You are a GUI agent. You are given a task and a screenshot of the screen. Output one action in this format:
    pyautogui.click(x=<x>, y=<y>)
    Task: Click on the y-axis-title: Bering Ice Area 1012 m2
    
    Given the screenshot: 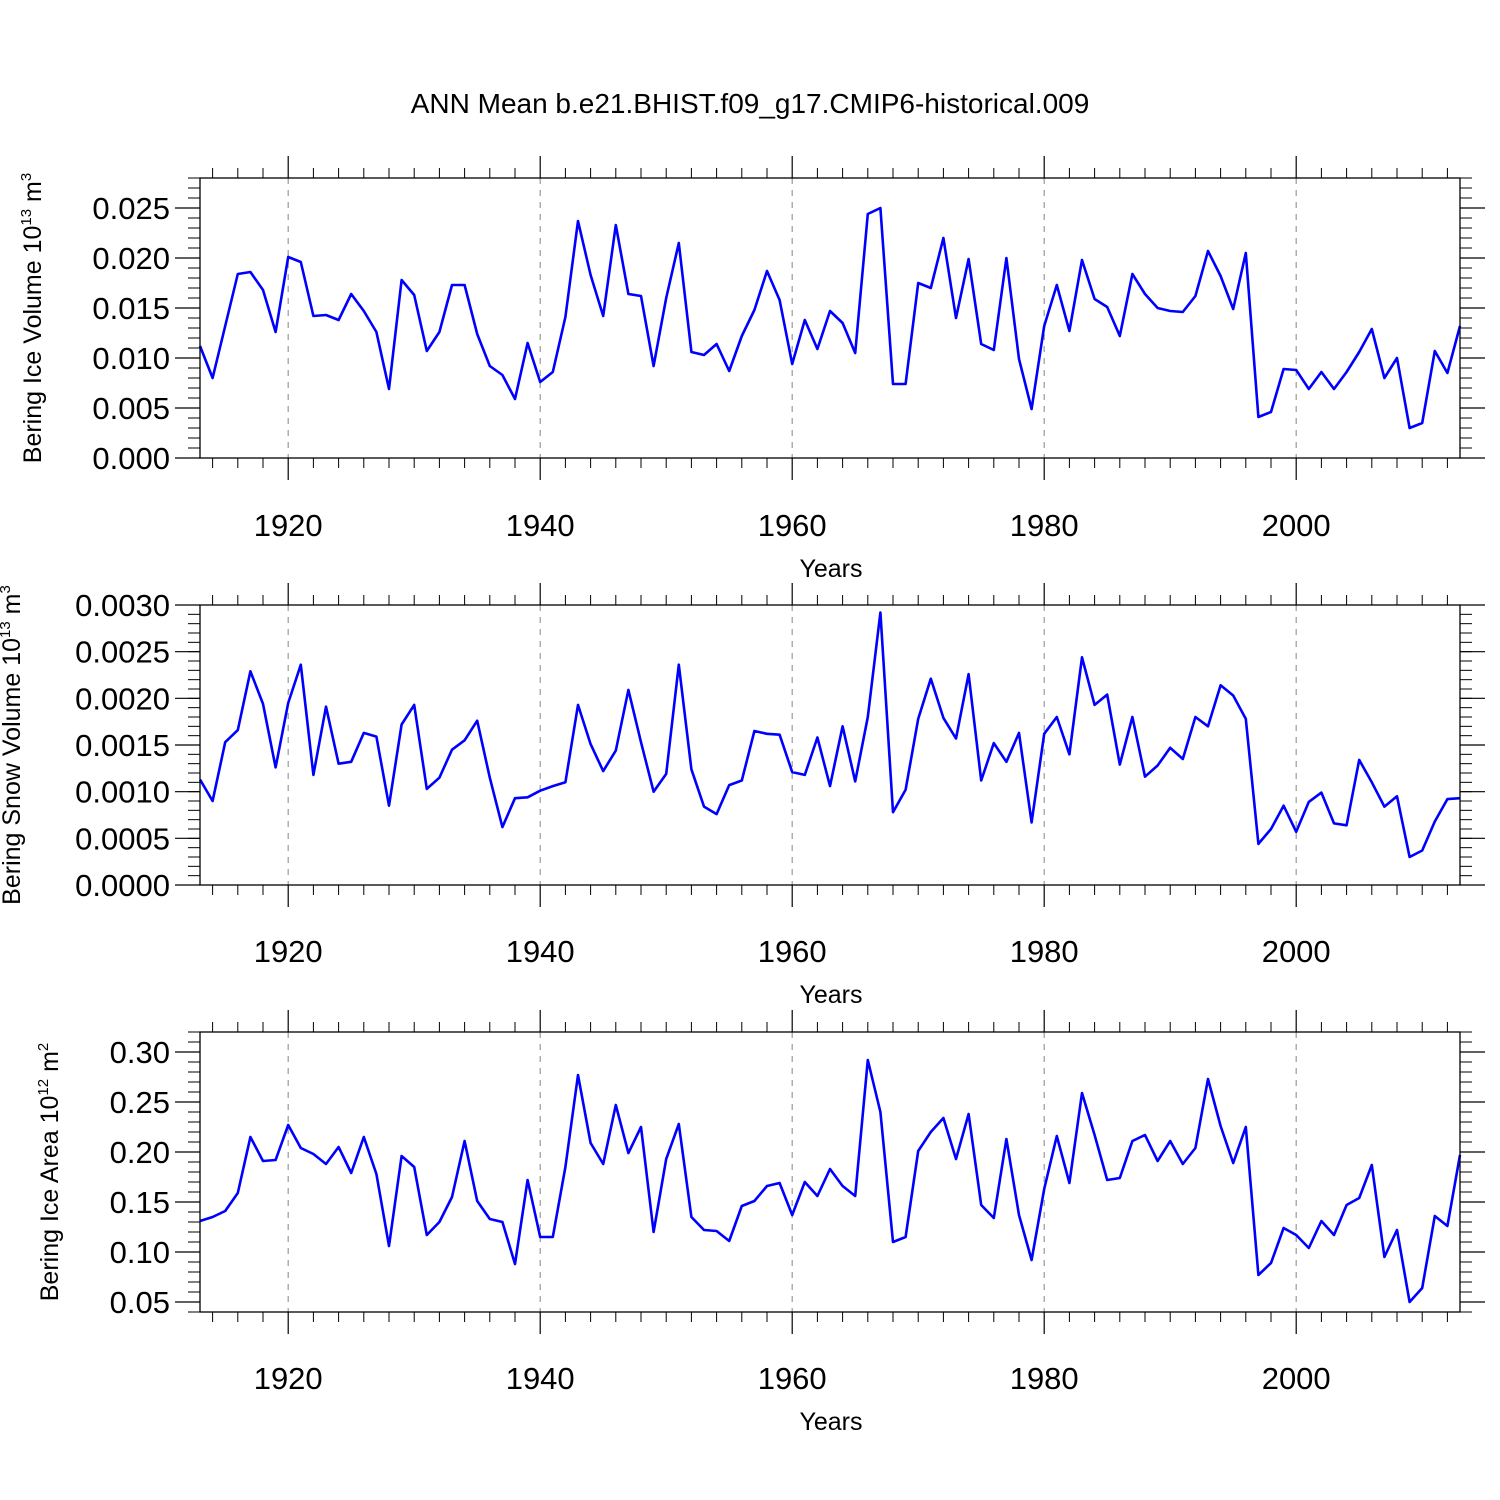 What is the action you would take?
    pyautogui.click(x=49, y=1172)
    